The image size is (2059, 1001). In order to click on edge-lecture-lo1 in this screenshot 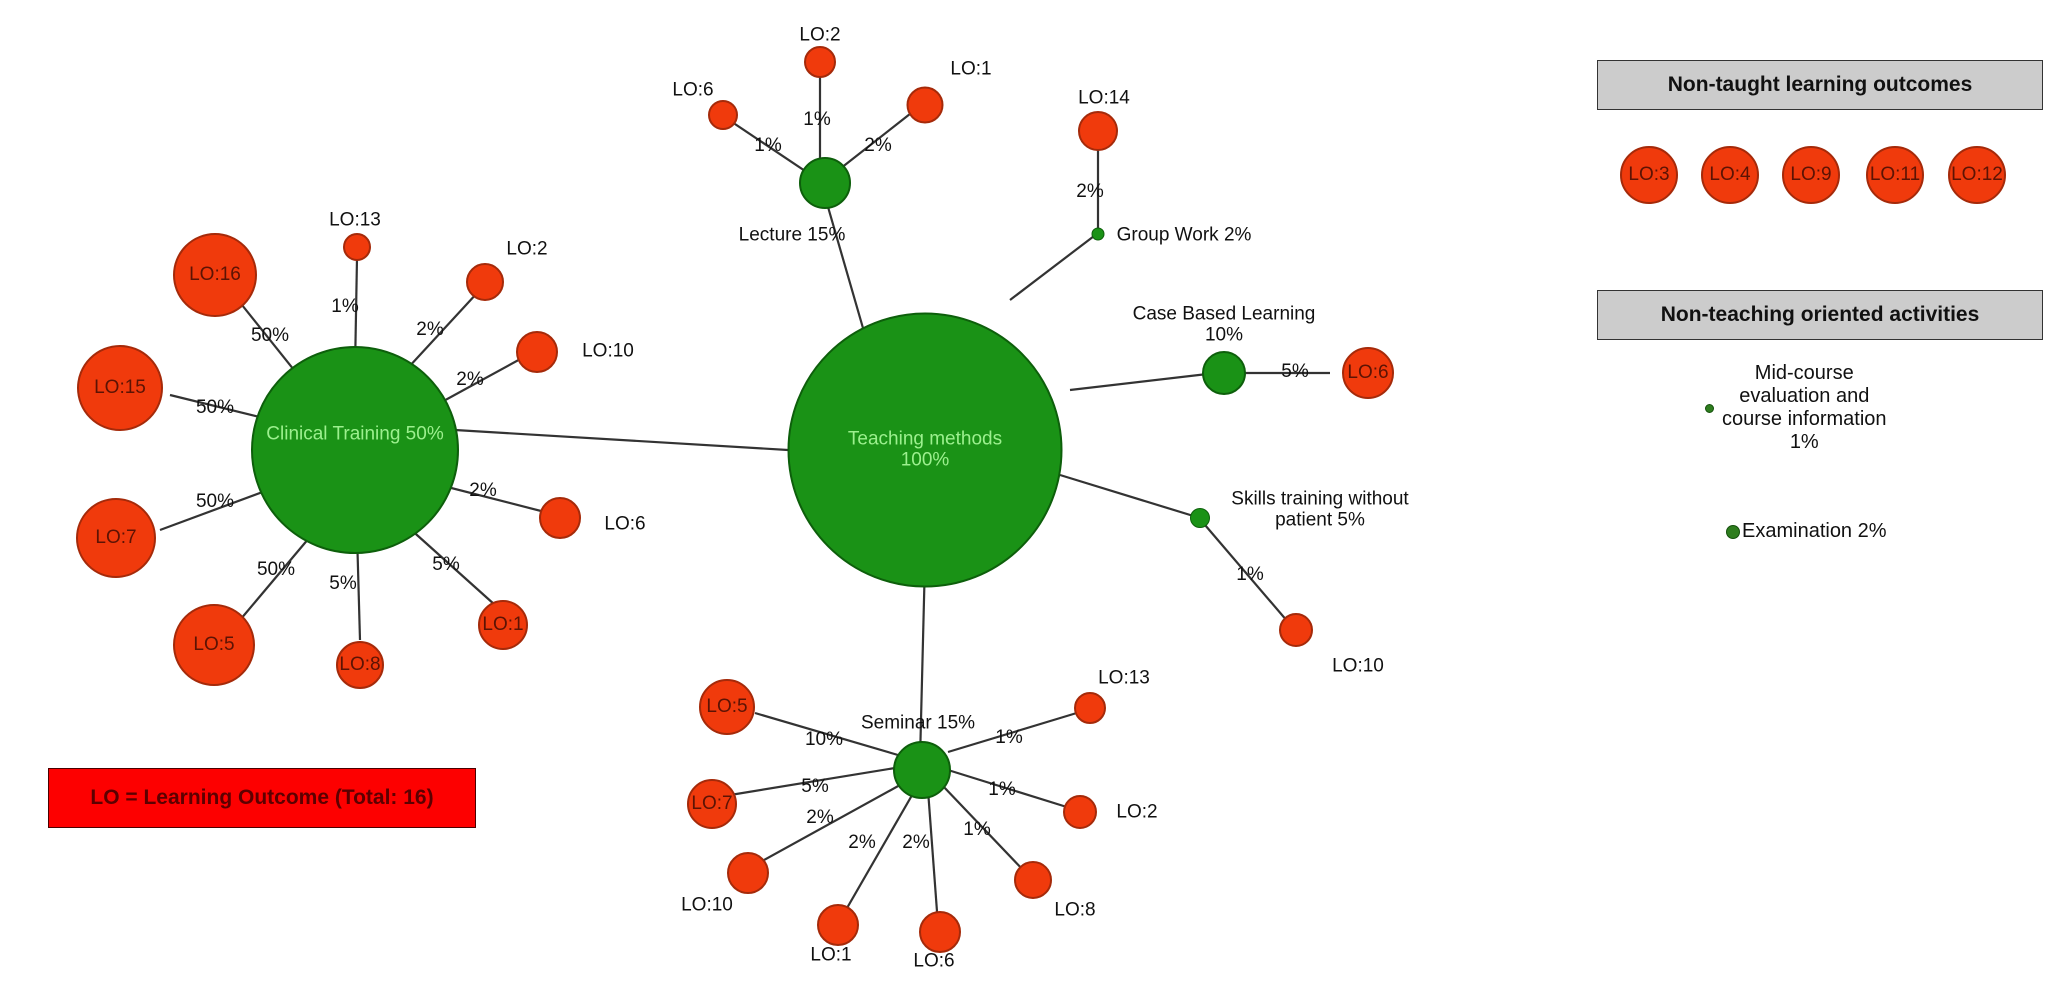, I will do `click(875, 141)`.